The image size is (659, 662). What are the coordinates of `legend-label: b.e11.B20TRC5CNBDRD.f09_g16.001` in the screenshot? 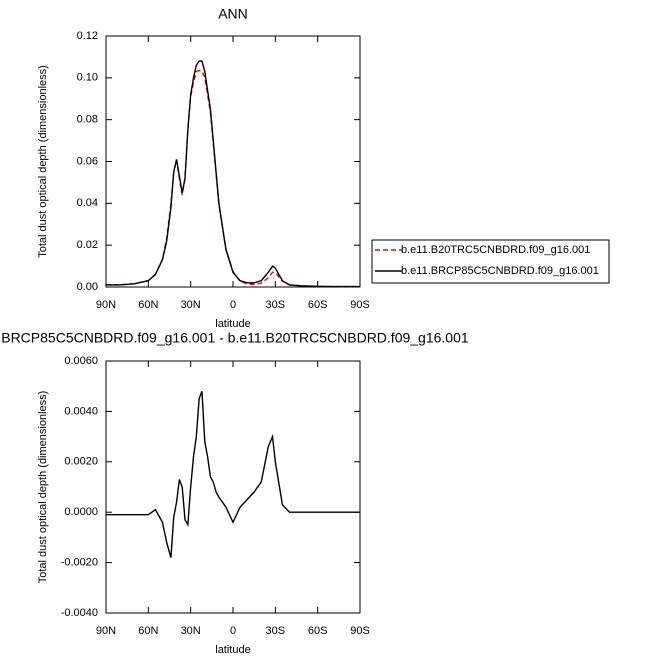 It's located at (495, 250).